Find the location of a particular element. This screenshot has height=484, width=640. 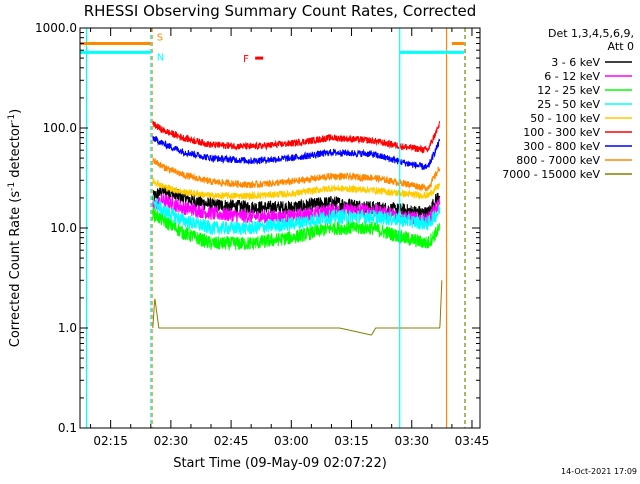

x-tick-label-2: 02:45 is located at coordinates (231, 441).